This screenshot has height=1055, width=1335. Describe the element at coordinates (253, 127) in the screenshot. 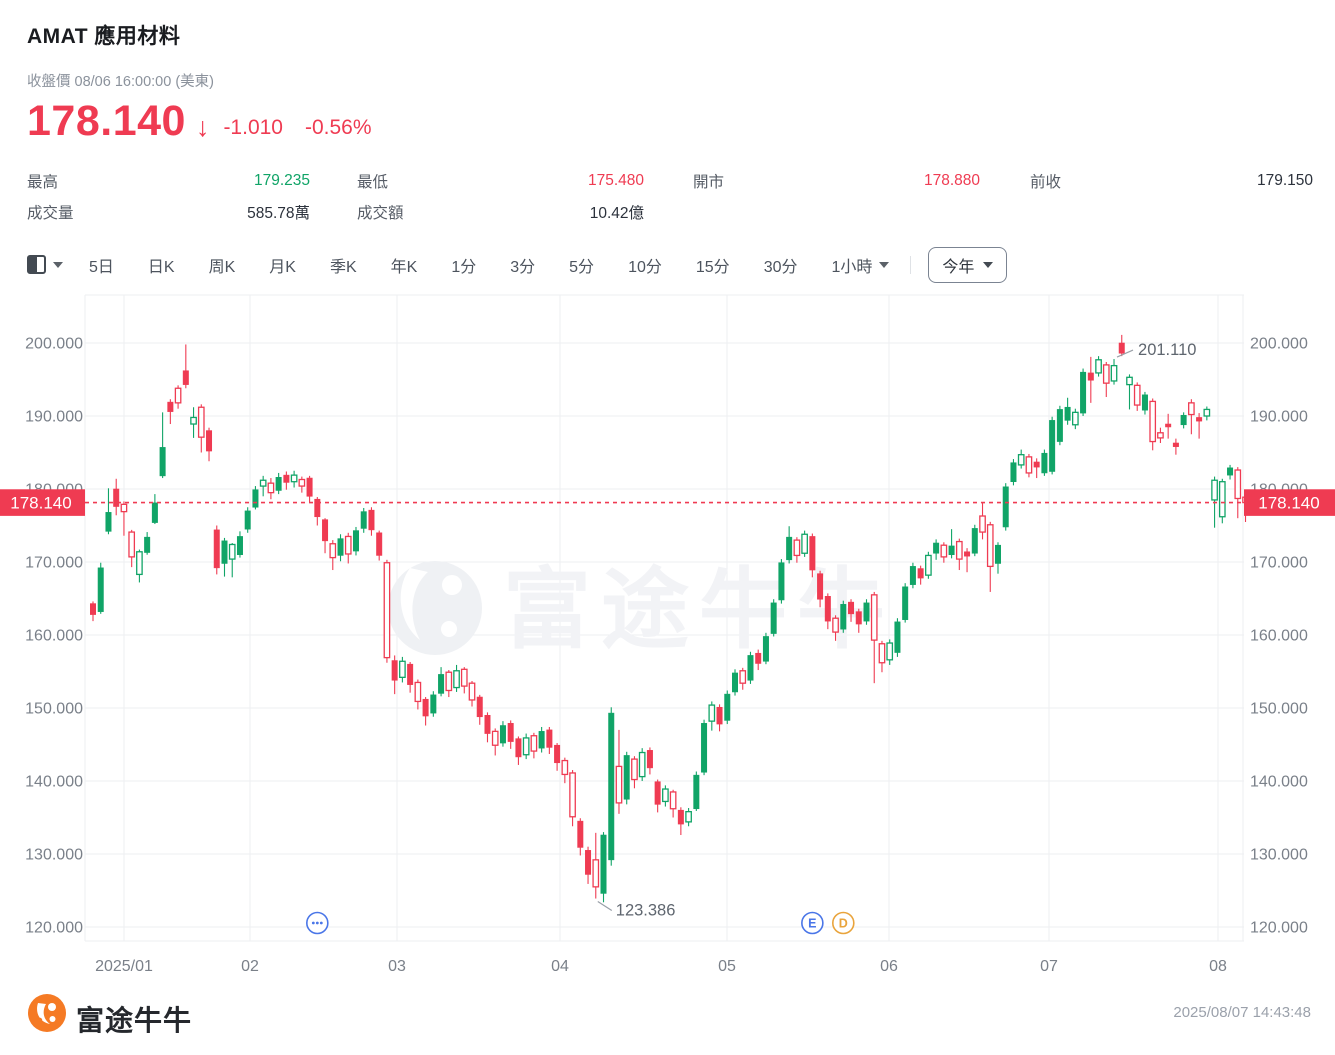

I see `price-change: -1.010` at that location.